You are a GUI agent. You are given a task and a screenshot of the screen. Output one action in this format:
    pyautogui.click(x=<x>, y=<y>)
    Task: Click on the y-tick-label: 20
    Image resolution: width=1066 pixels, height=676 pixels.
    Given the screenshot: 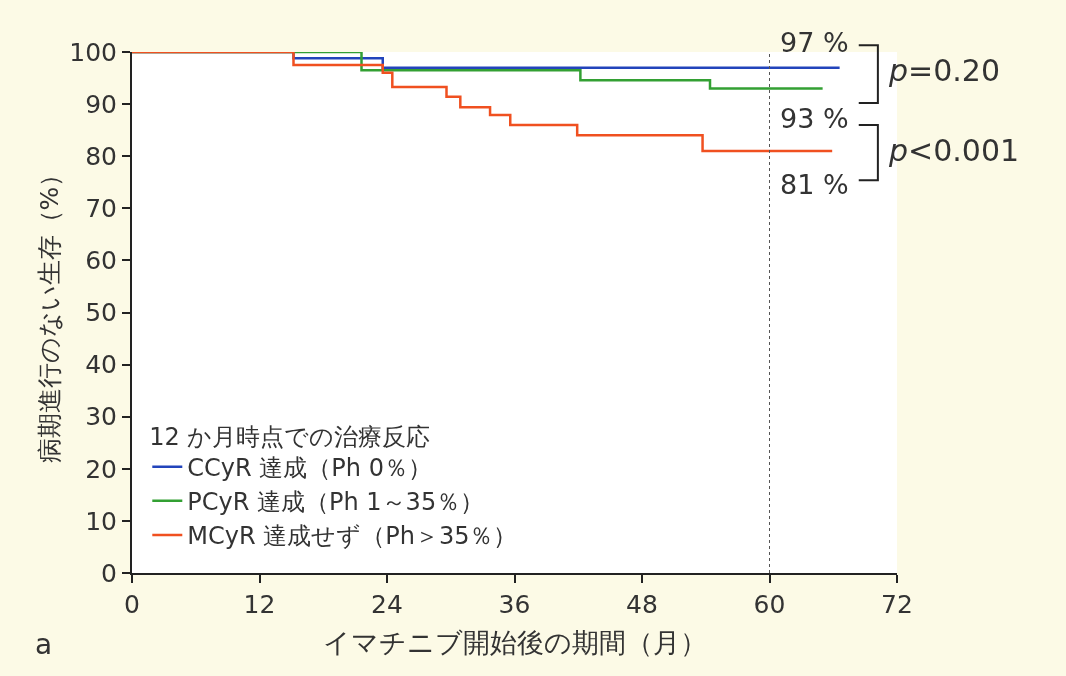 What is the action you would take?
    pyautogui.click(x=101, y=469)
    